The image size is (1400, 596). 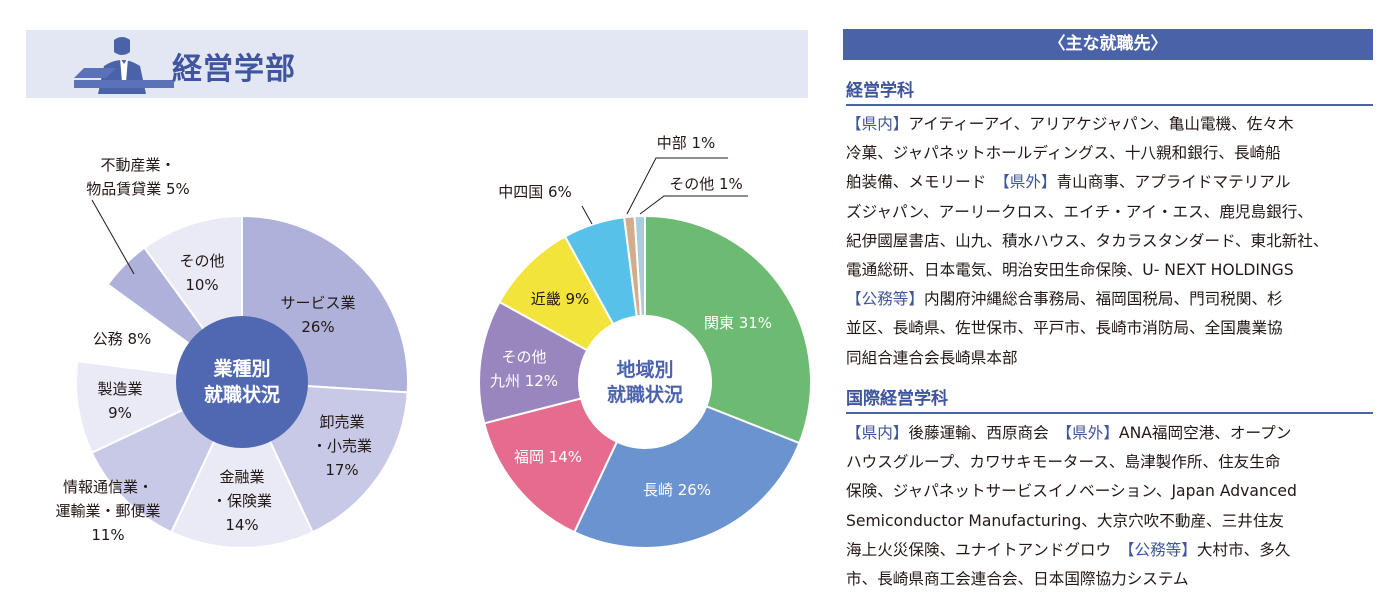 I want to click on international-line: ハウスグループ、カワサキモータース、島津製作所、住友生命, so click(x=1111, y=462).